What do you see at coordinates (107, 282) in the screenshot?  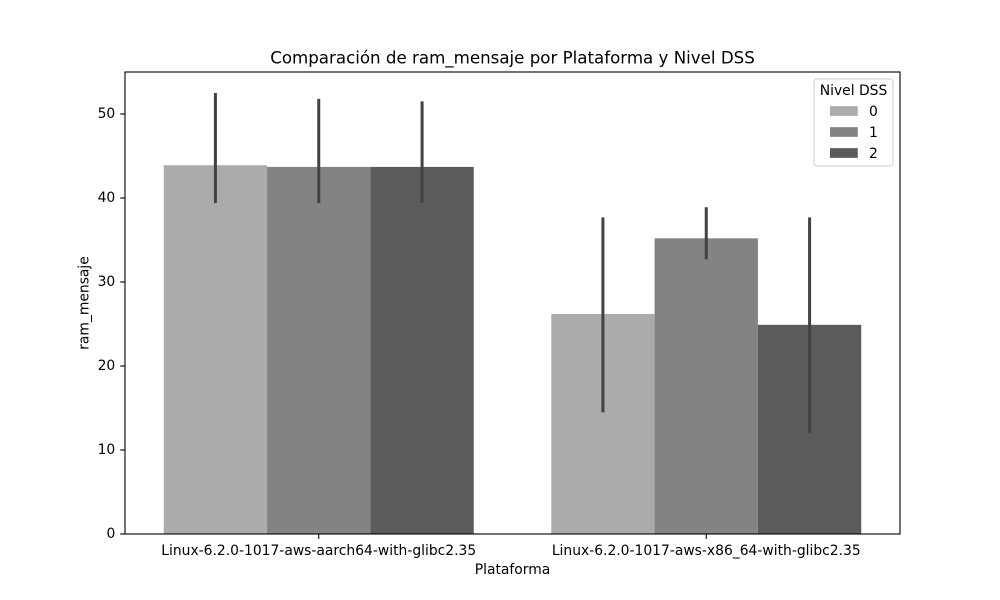 I see `y-tick-label-30: 30` at bounding box center [107, 282].